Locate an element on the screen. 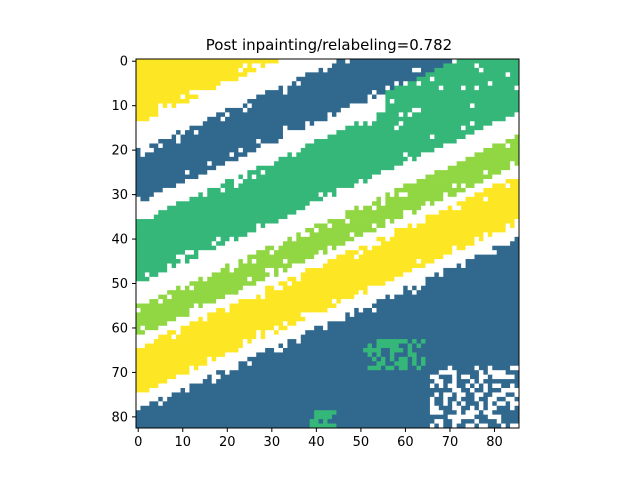 Image resolution: width=640 pixels, height=480 pixels. y-tick-label: 30 is located at coordinates (119, 195).